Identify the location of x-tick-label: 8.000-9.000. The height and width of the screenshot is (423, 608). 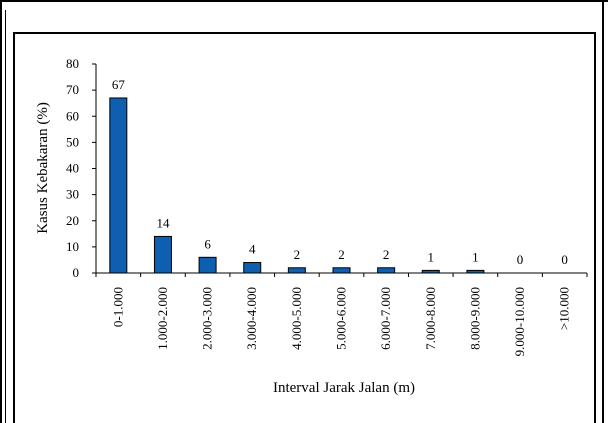
(474, 318).